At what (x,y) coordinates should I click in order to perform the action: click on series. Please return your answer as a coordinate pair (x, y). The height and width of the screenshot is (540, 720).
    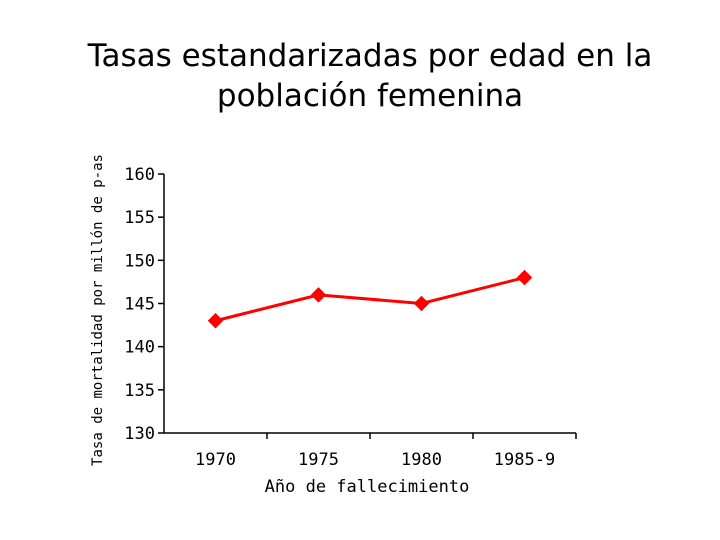
    Looking at the image, I should click on (370, 299).